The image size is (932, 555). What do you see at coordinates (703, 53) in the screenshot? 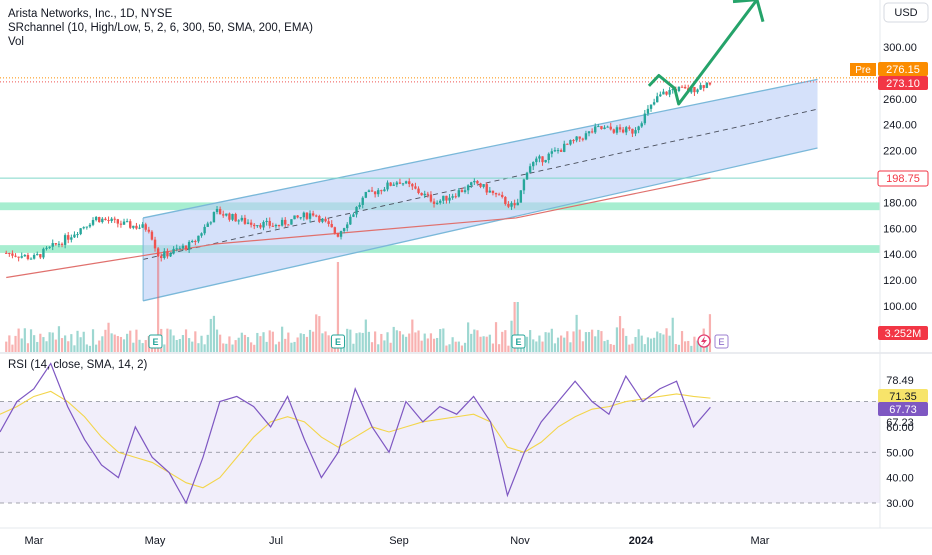
I see `trend-arrow-line` at bounding box center [703, 53].